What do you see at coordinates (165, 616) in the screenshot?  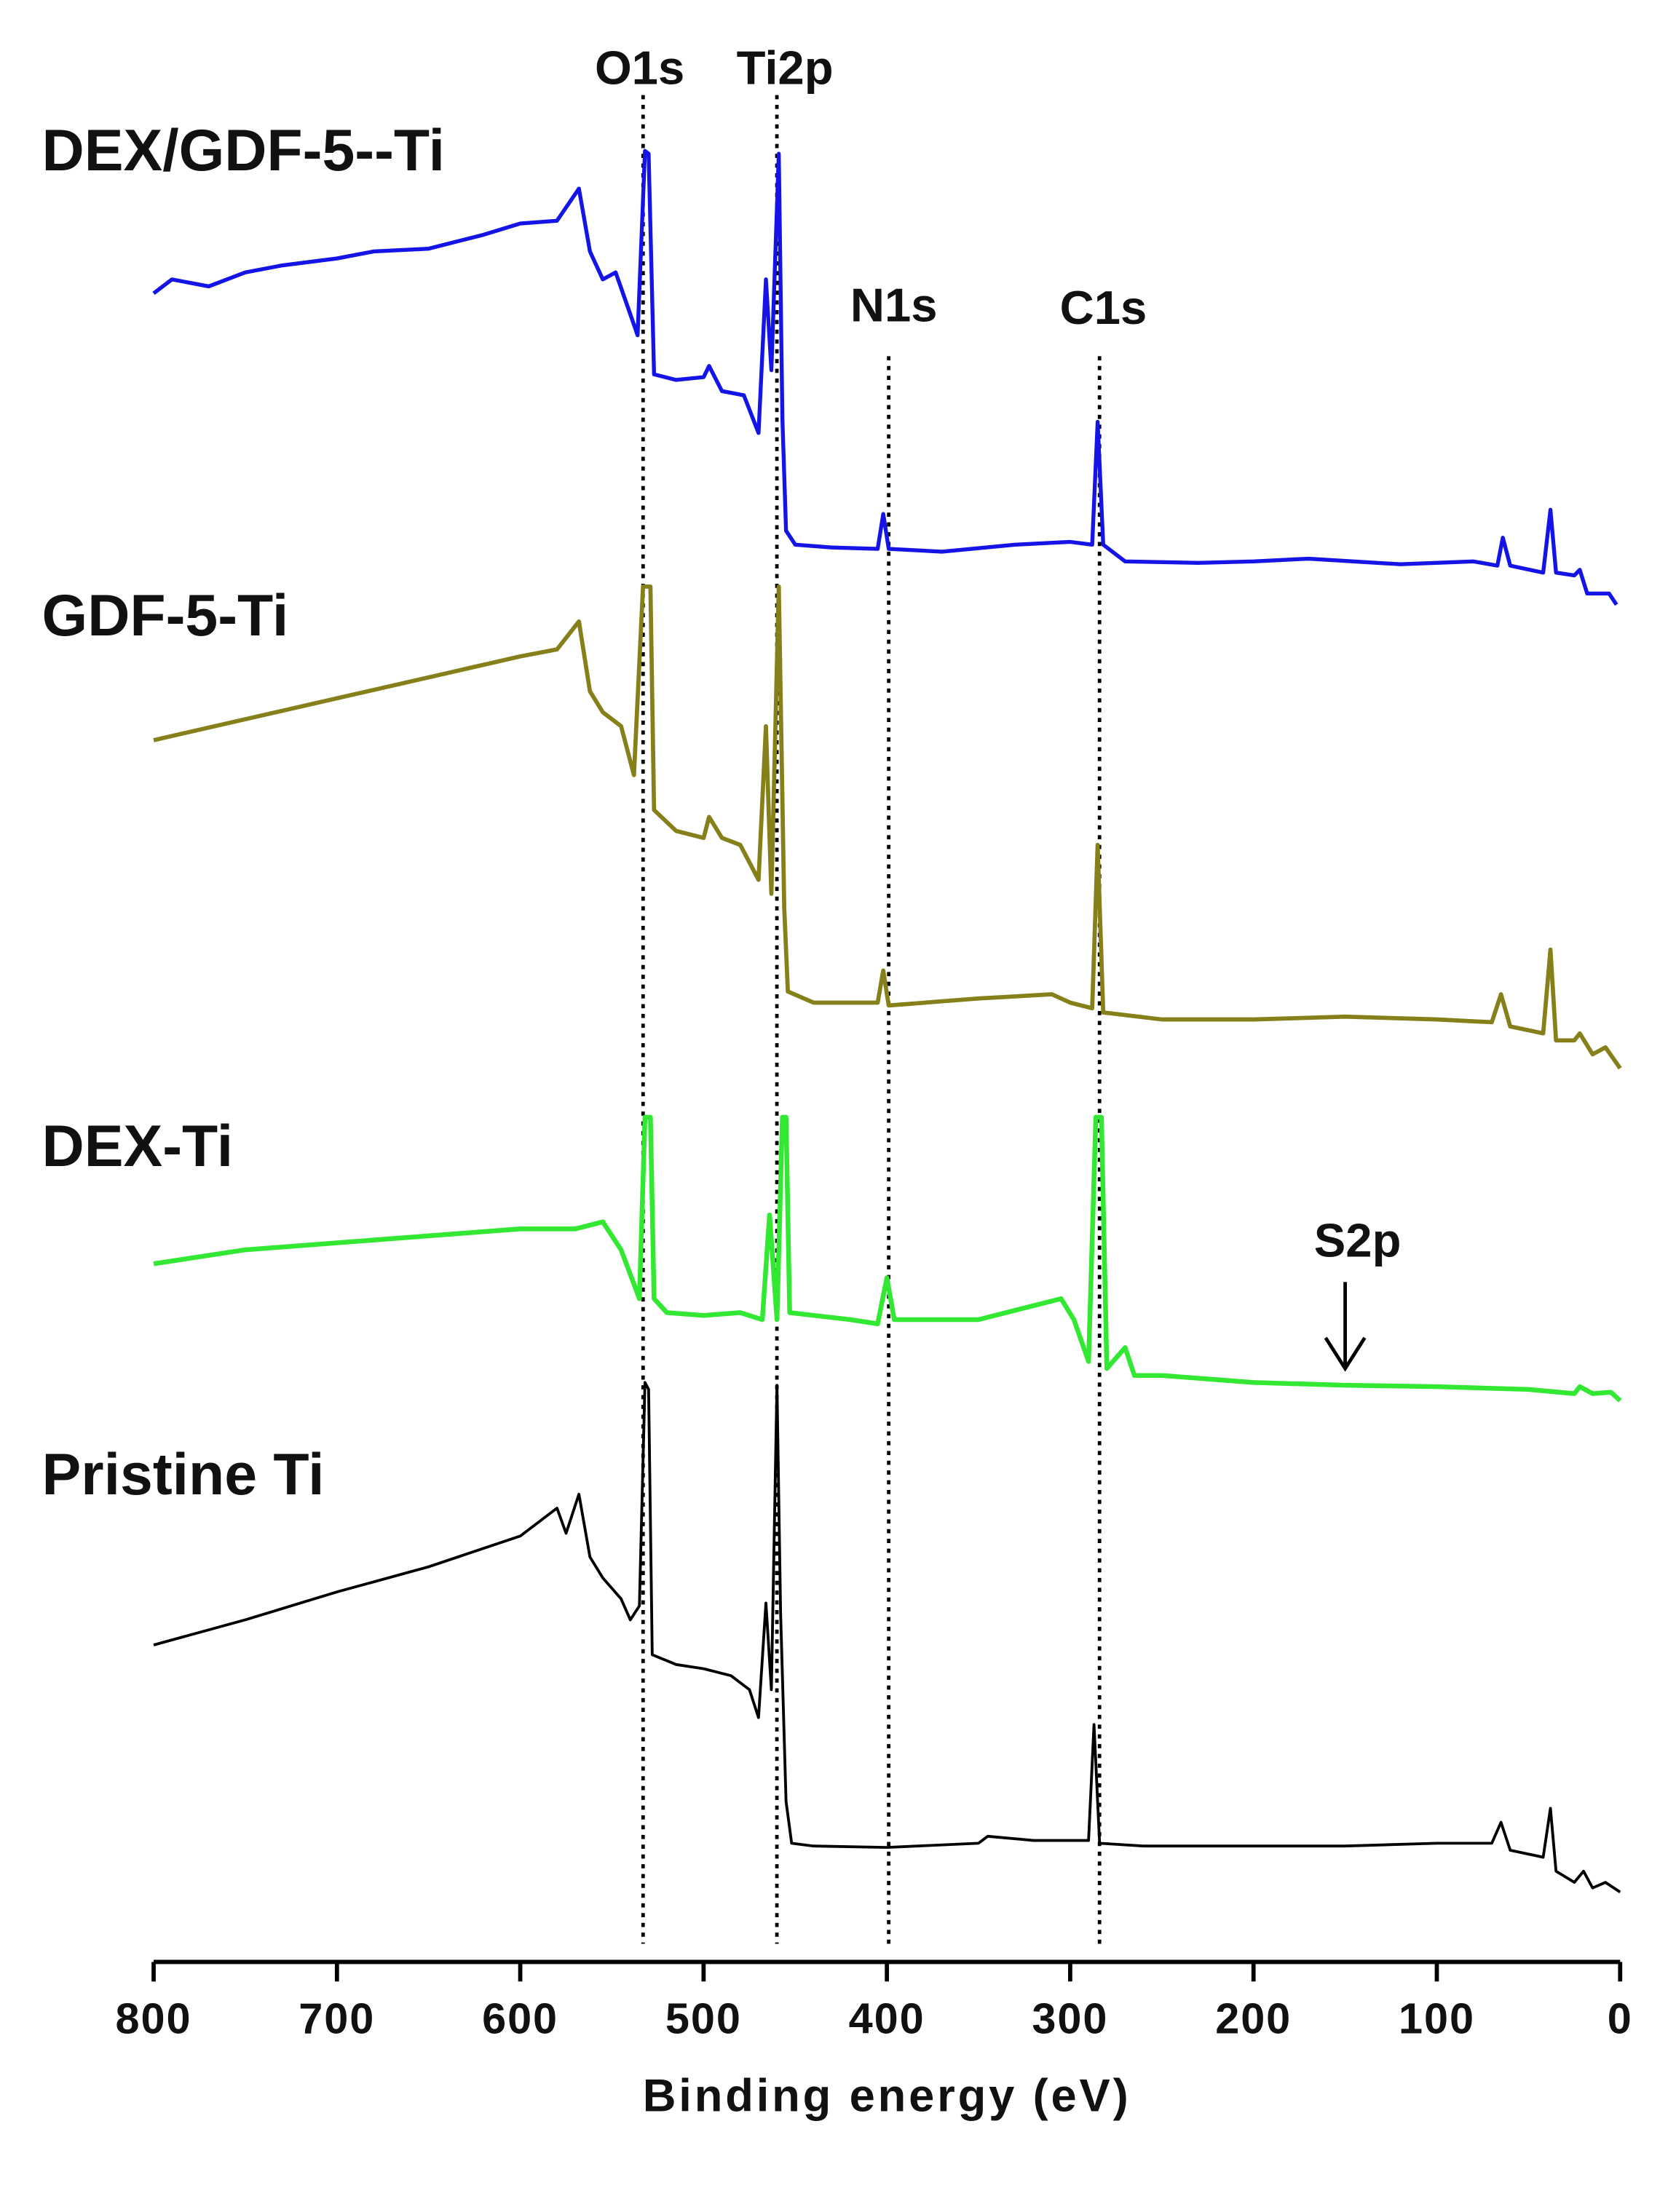 I see `series-label: GDF-5-Ti` at bounding box center [165, 616].